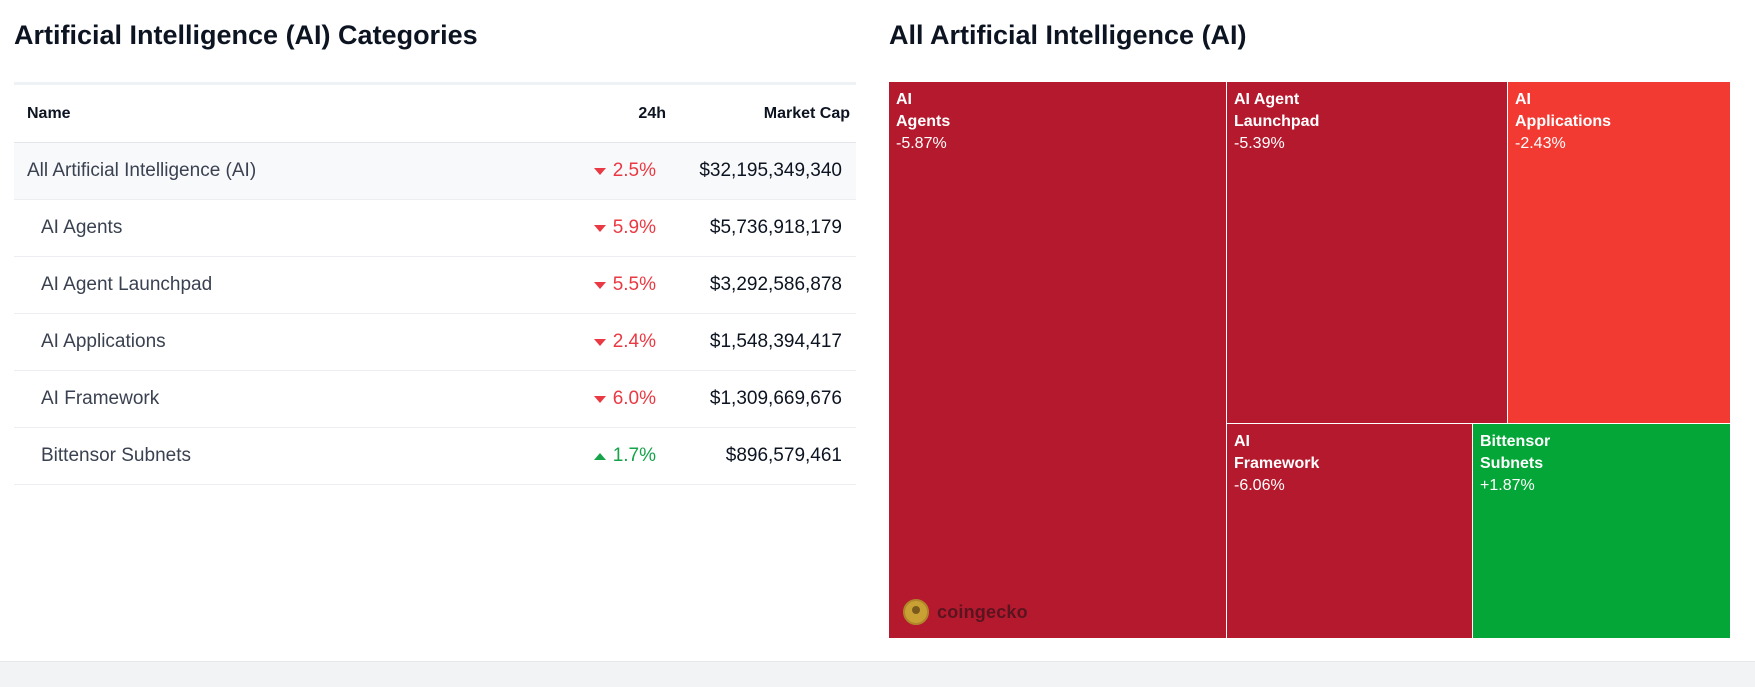 This screenshot has height=687, width=1755. What do you see at coordinates (1277, 463) in the screenshot?
I see `tile-name-line2: Framework` at bounding box center [1277, 463].